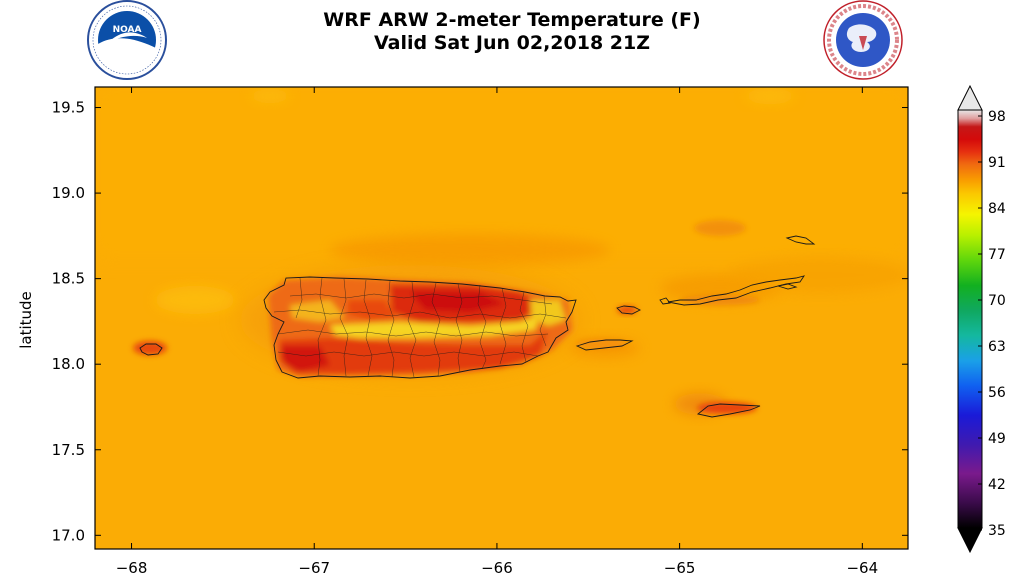  What do you see at coordinates (127, 30) in the screenshot?
I see `svg-text: NOAA` at bounding box center [127, 30].